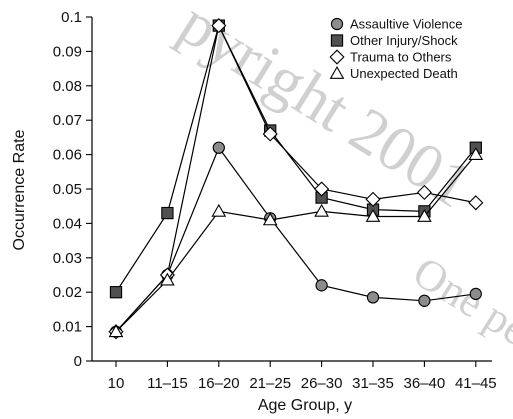  Describe the element at coordinates (404, 73) in the screenshot. I see `legend-label: Unexpected Death` at that location.